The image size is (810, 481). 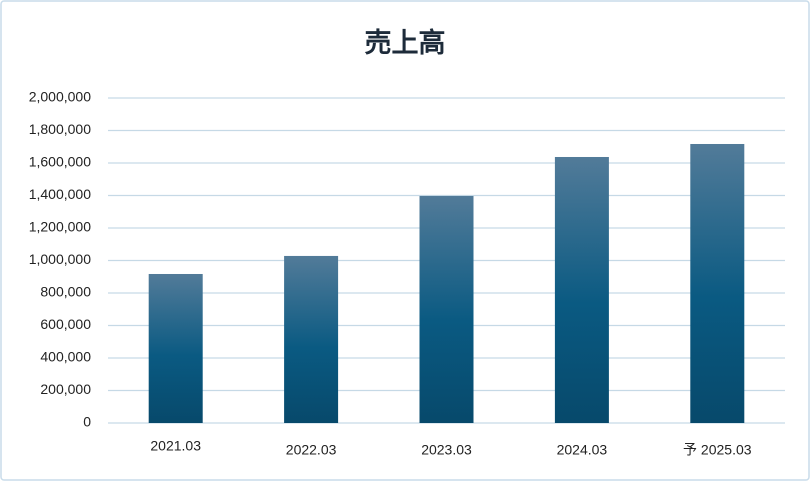 What do you see at coordinates (60, 162) in the screenshot?
I see `y-tick-label: 1,600,000` at bounding box center [60, 162].